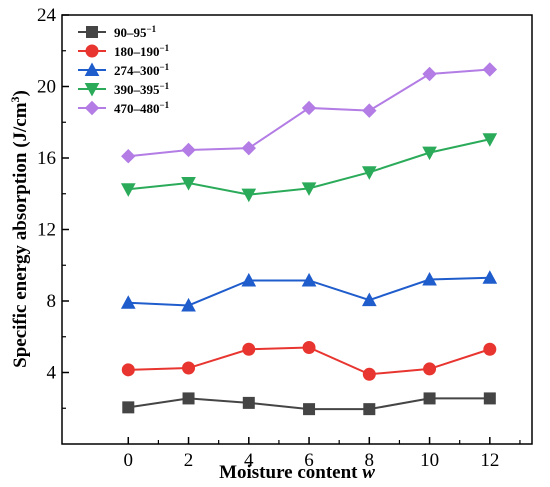 This screenshot has height=487, width=550. I want to click on y-tick-label: 4, so click(52, 373).